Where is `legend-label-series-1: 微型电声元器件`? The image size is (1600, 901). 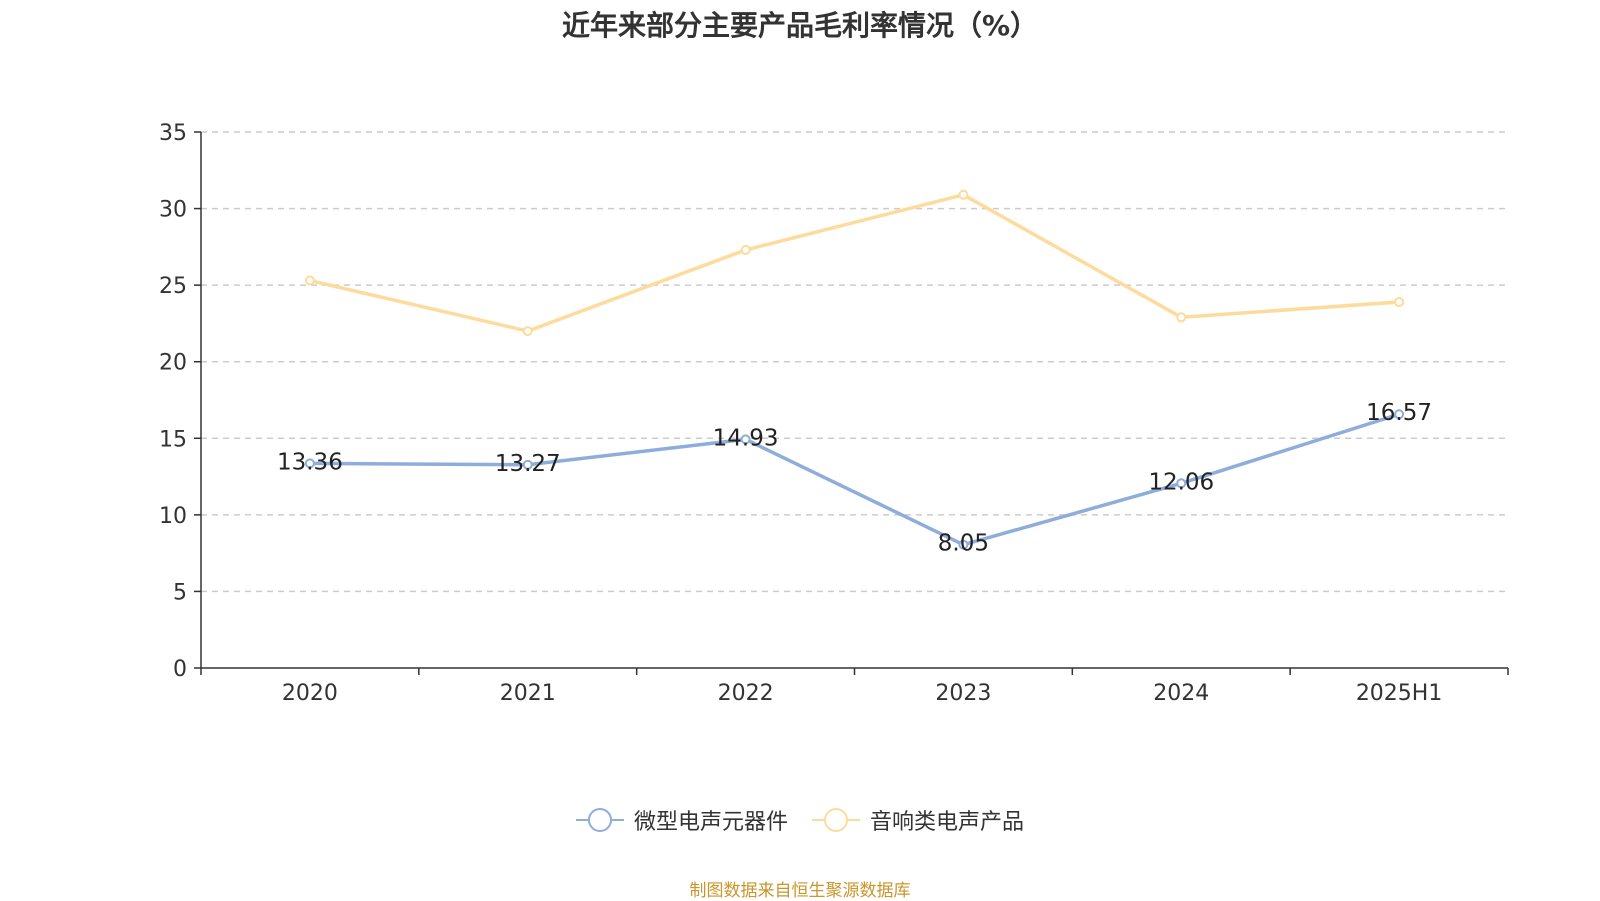 legend-label-series-1: 微型电声元器件 is located at coordinates (710, 822).